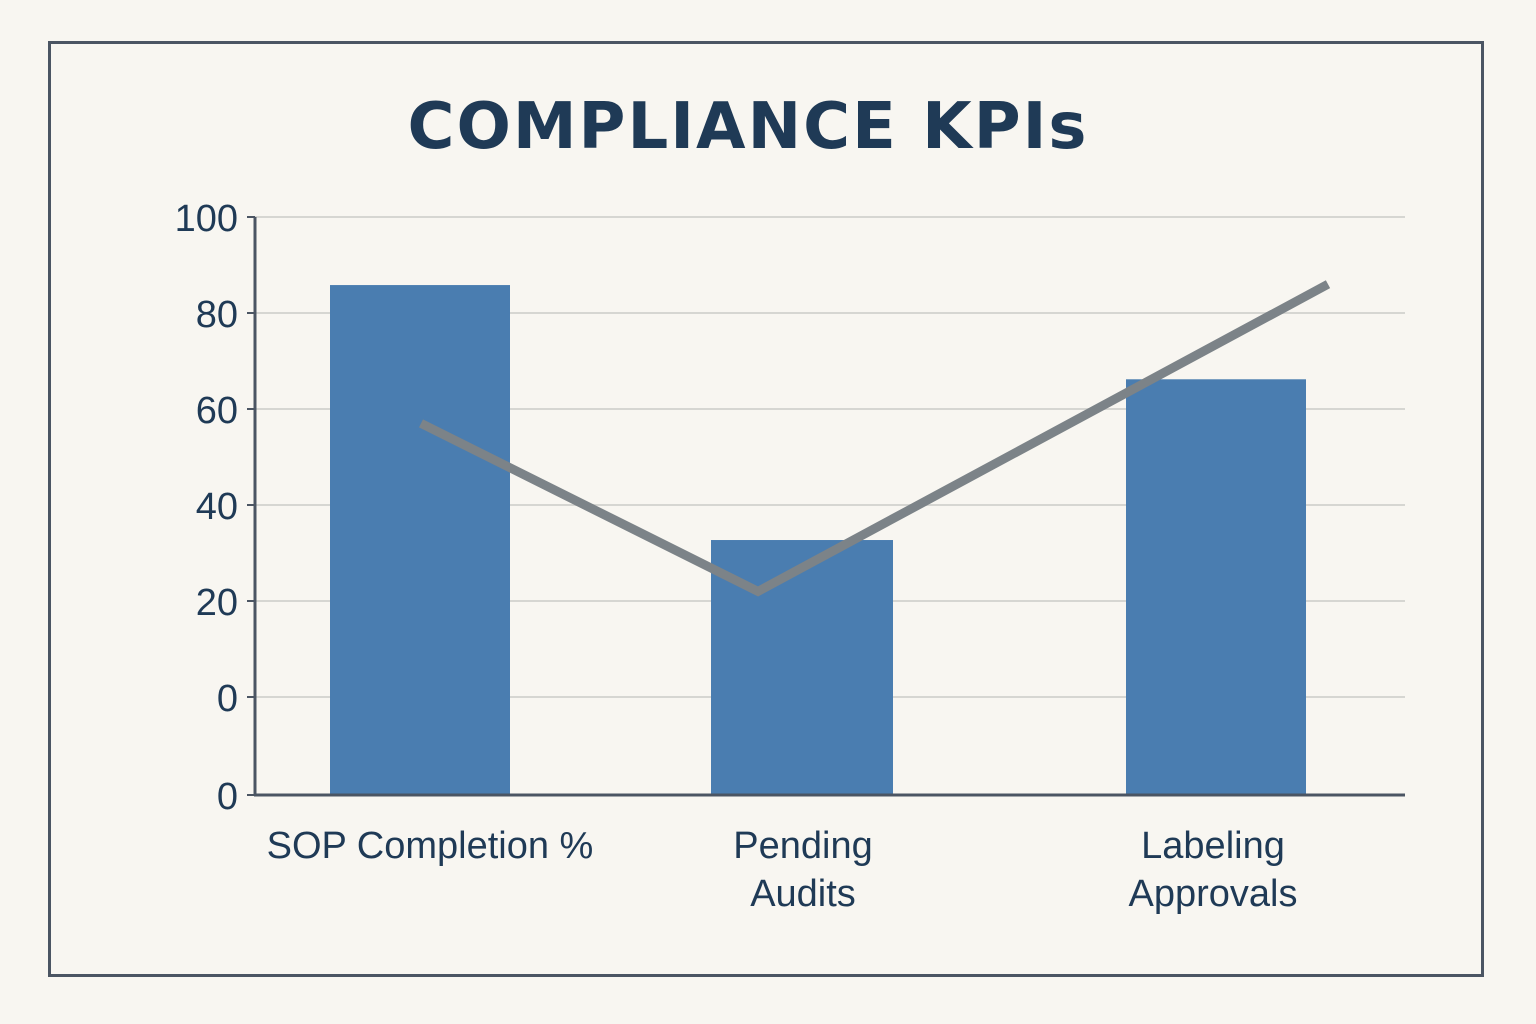 The width and height of the screenshot is (1536, 1024). I want to click on x-category-label: Labeling, so click(1213, 846).